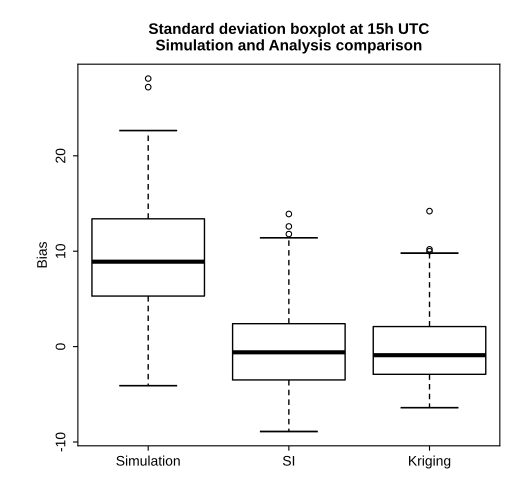 This screenshot has width=509, height=483. What do you see at coordinates (61, 155) in the screenshot?
I see `y-tick-label: 20` at bounding box center [61, 155].